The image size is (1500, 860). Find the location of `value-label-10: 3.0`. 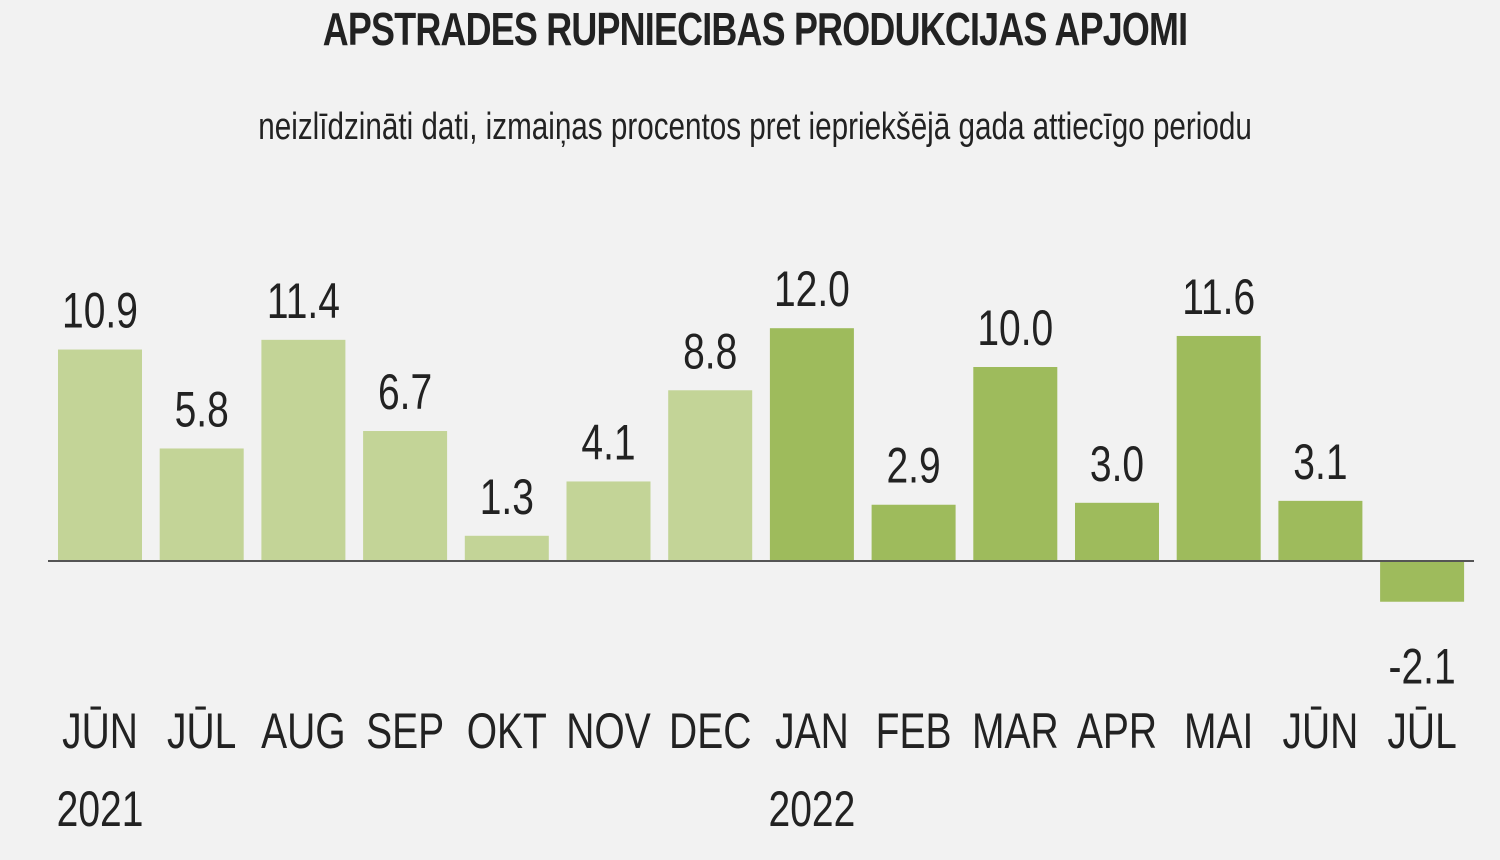

value-label-10: 3.0 is located at coordinates (1117, 463).